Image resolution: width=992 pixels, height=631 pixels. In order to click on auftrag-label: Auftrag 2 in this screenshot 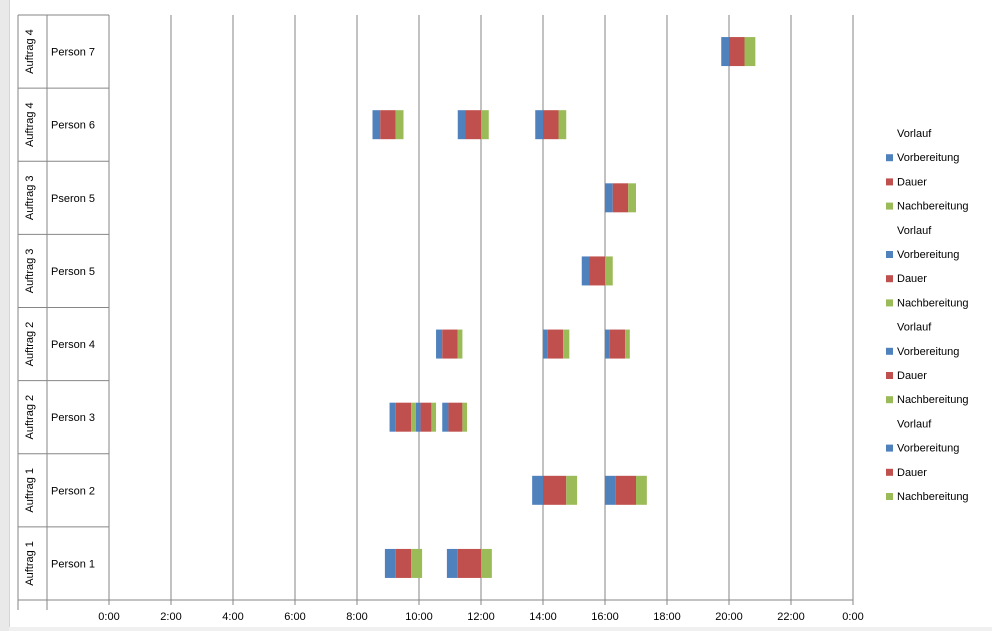, I will do `click(30, 344)`.